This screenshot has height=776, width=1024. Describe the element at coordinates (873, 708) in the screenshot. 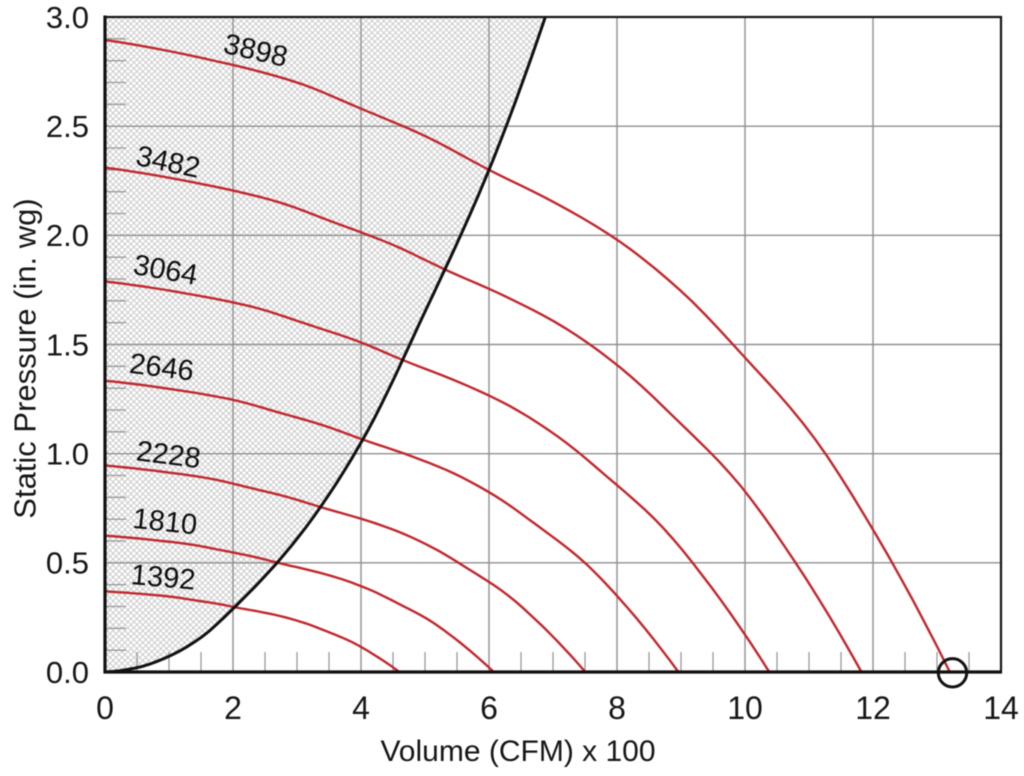

I see `svg-text: 12` at that location.